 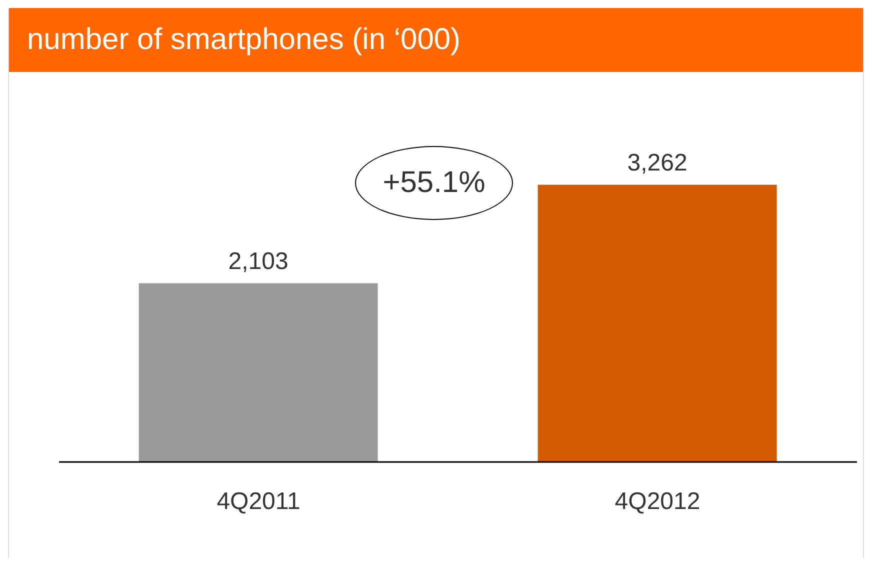 What do you see at coordinates (657, 502) in the screenshot?
I see `x-tick-label: 4Q2012` at bounding box center [657, 502].